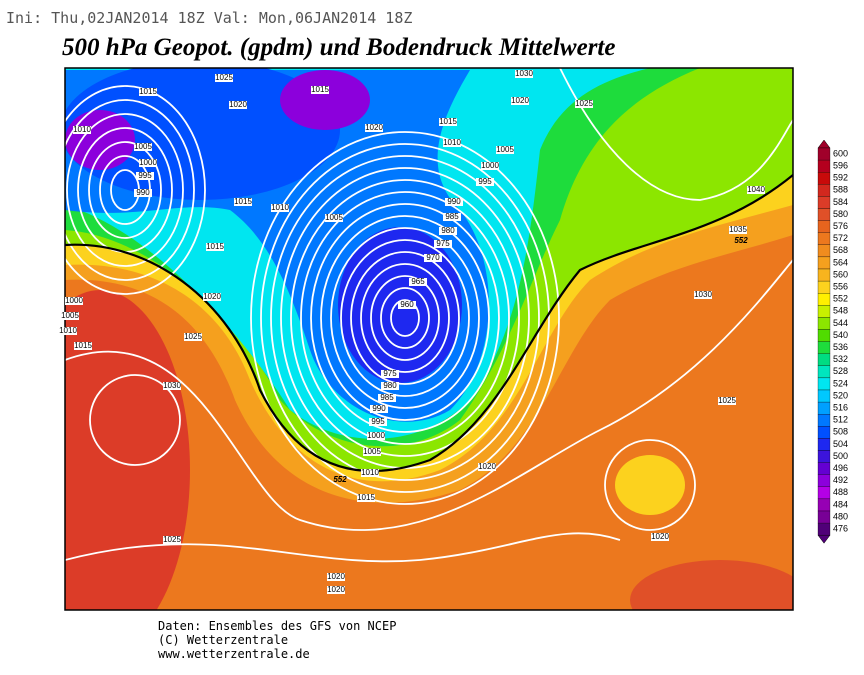 This screenshot has width=864, height=675. Describe the element at coordinates (840, 480) in the screenshot. I see `colorbar-label: 492` at that location.